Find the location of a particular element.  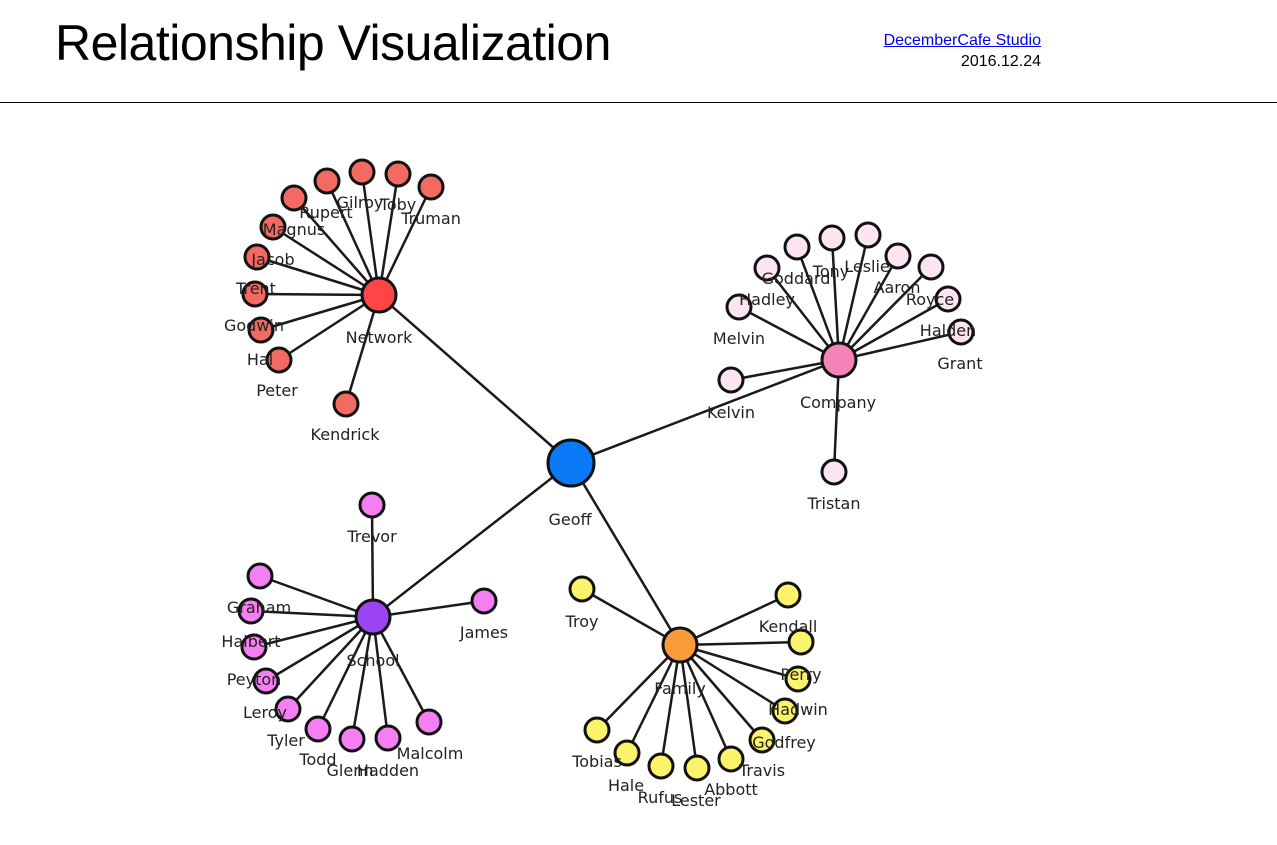

node-godwin is located at coordinates (255, 294).